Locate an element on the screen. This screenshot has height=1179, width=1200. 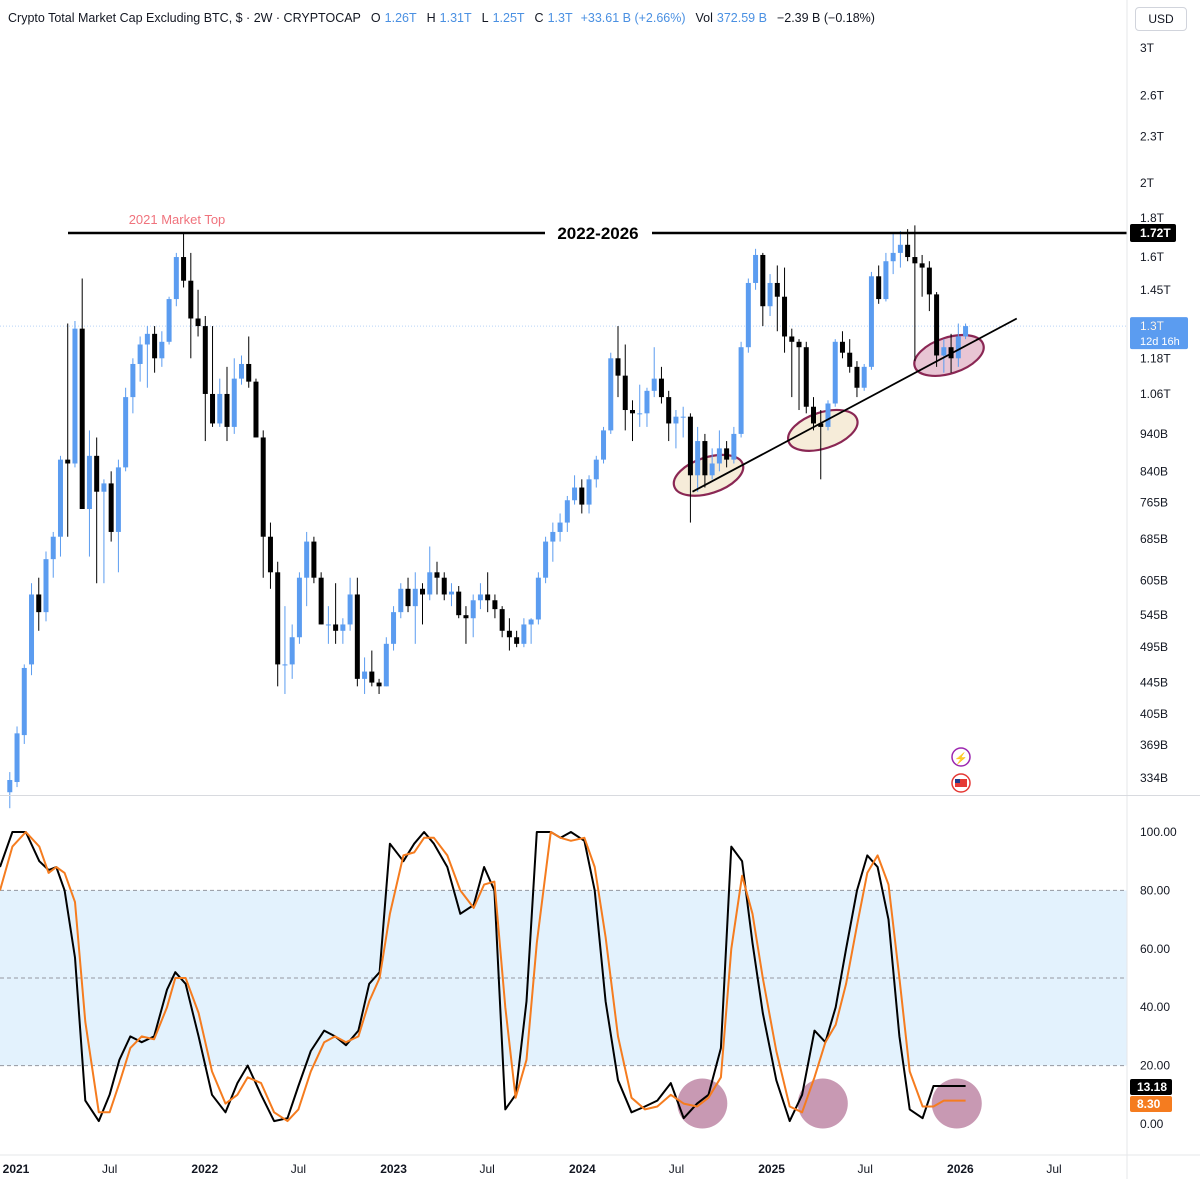
stoch-tick-label: 0.00 is located at coordinates (1152, 1124).